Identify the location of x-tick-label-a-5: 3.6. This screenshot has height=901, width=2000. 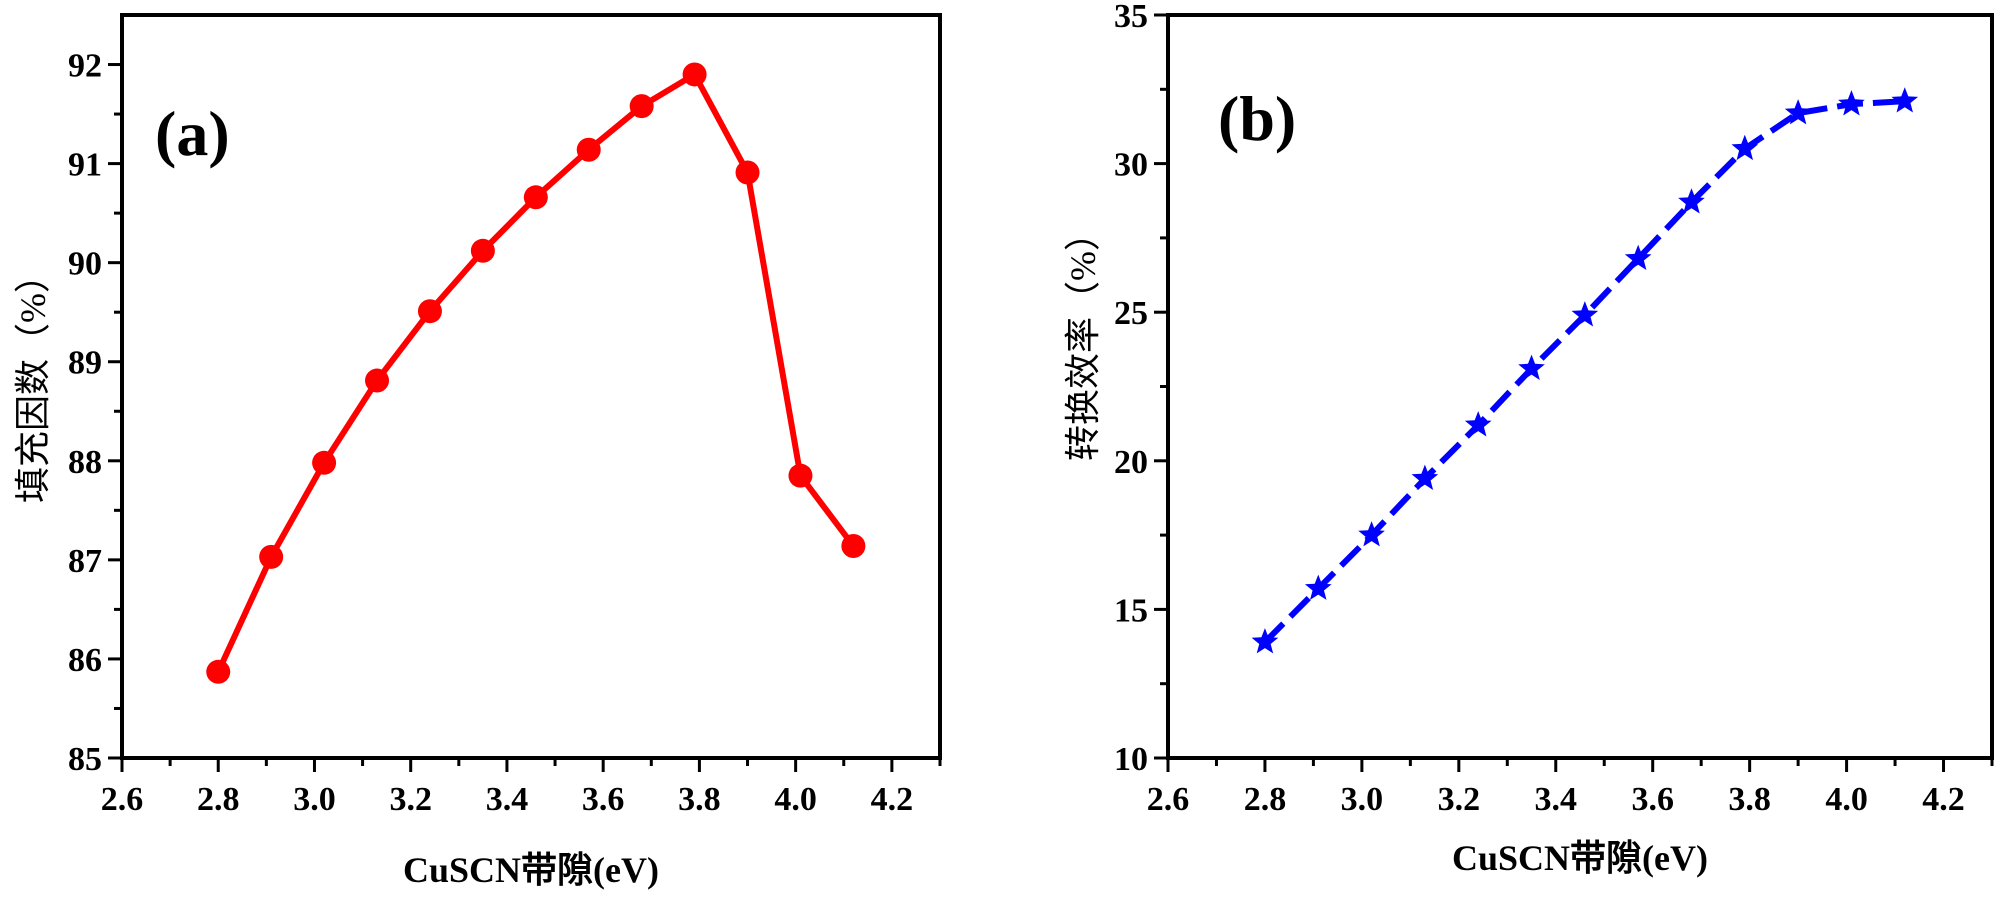
(603, 799).